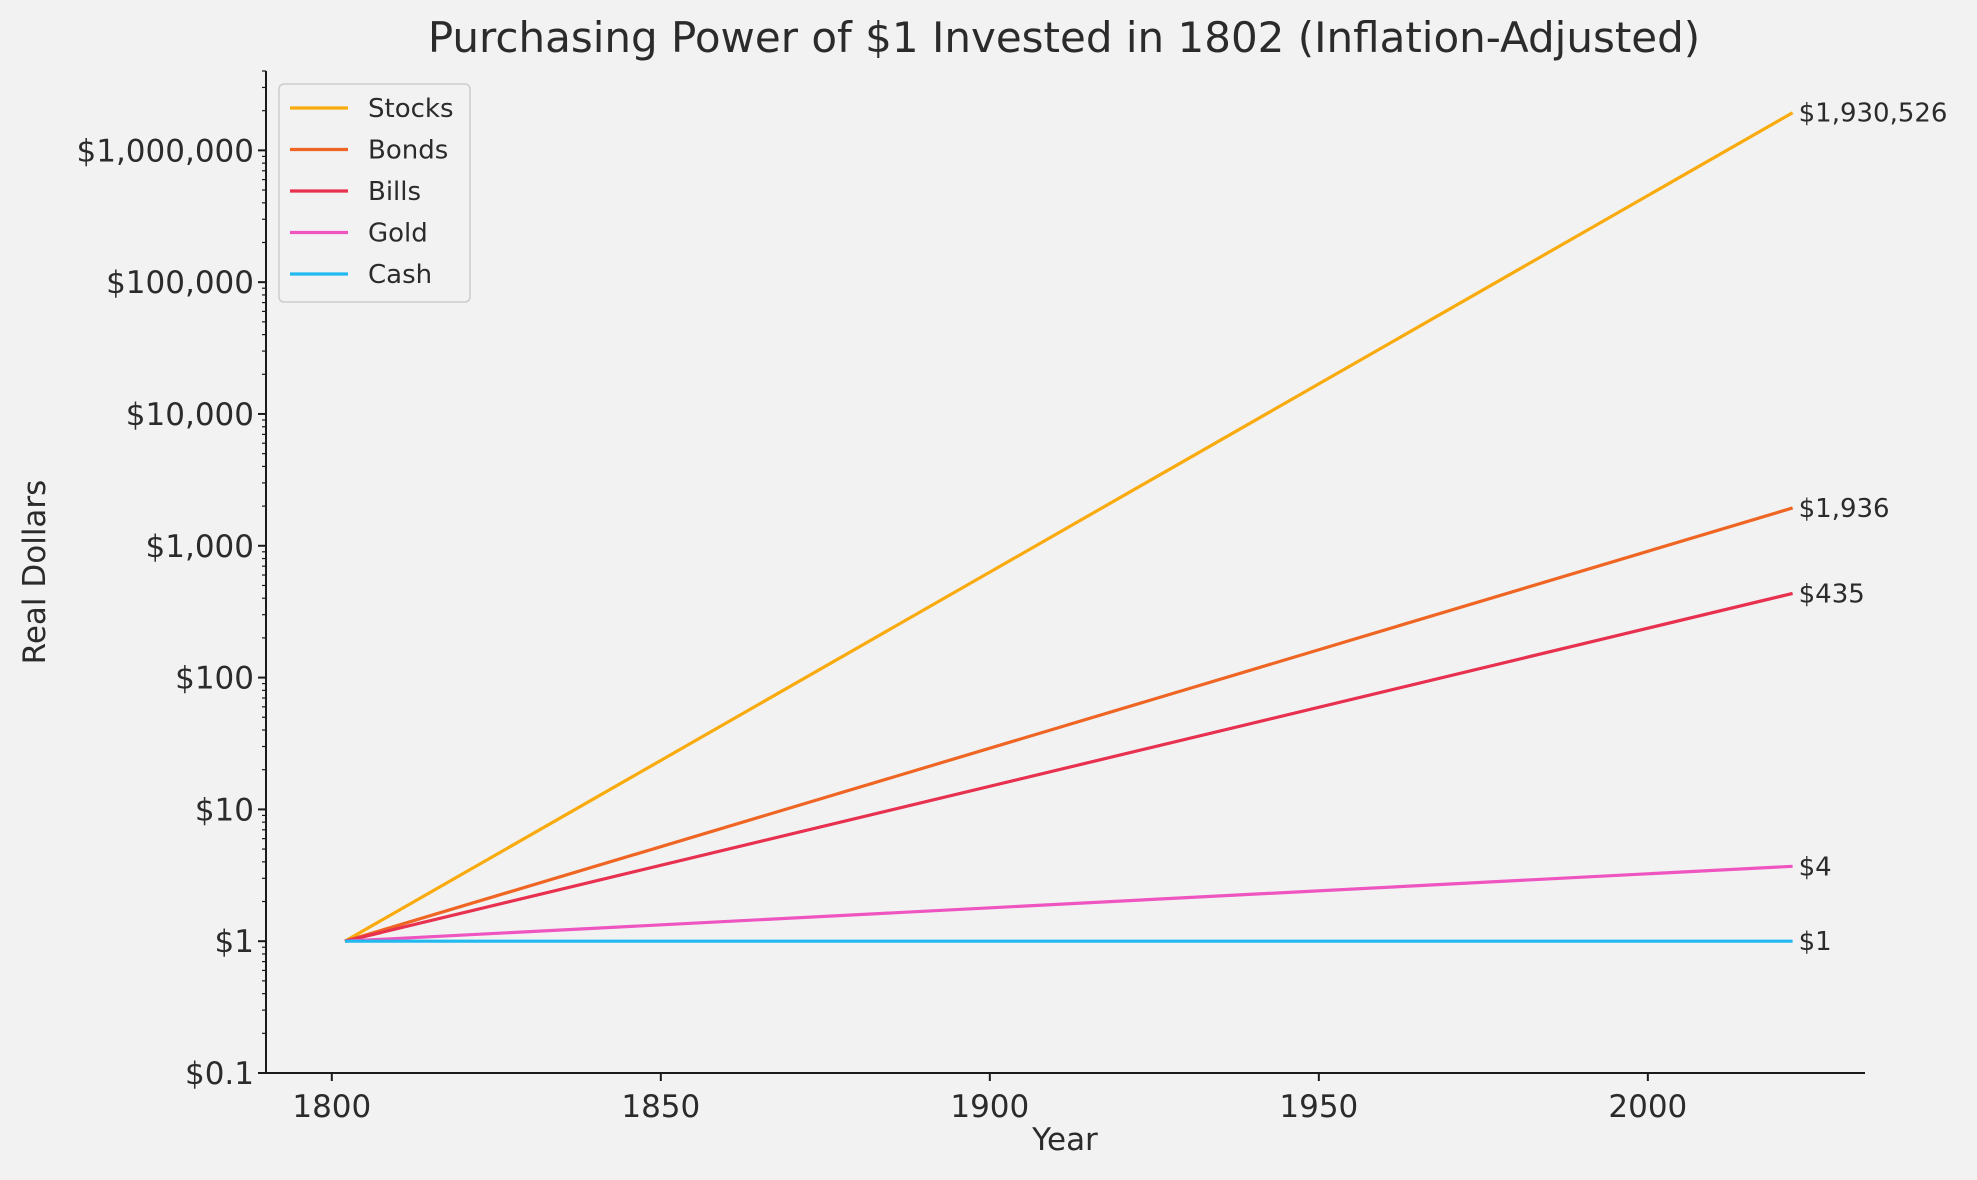 This screenshot has width=1977, height=1180. Describe the element at coordinates (1318, 1107) in the screenshot. I see `x-tick-label: 1950` at that location.